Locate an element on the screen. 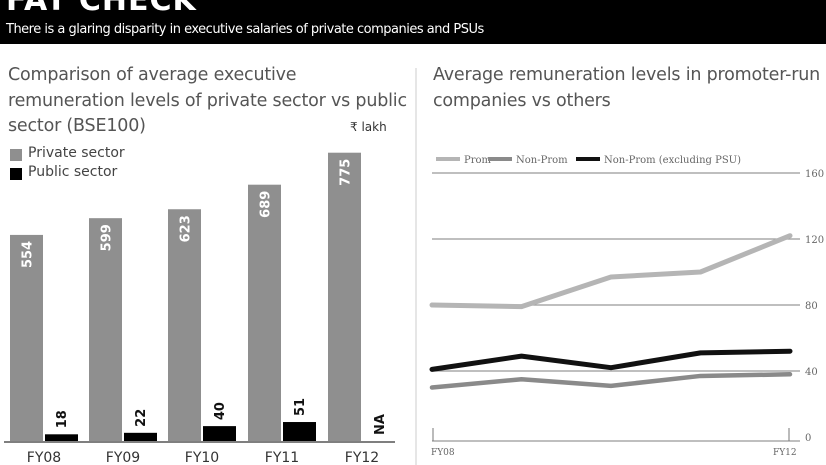  line-legend-label-2: Non-Prom (excluding PSU) is located at coordinates (672, 160).